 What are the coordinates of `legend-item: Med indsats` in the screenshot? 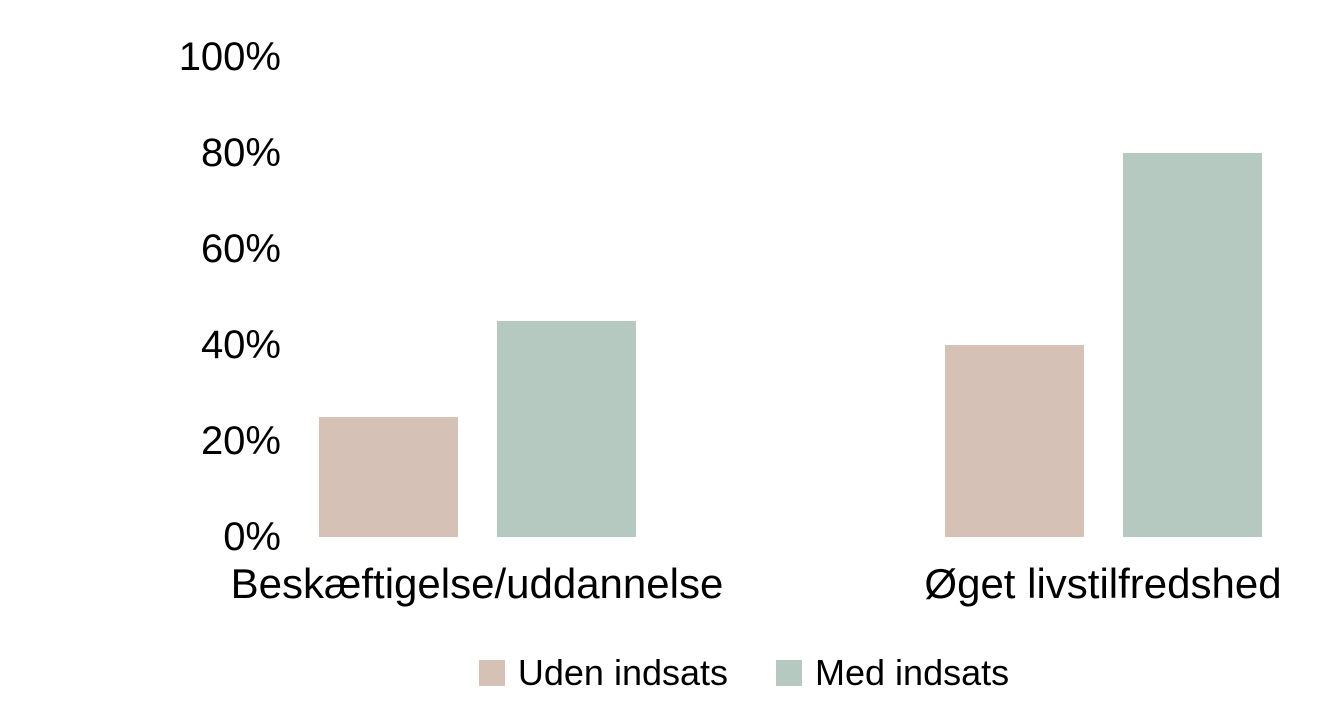 It's located at (892, 673).